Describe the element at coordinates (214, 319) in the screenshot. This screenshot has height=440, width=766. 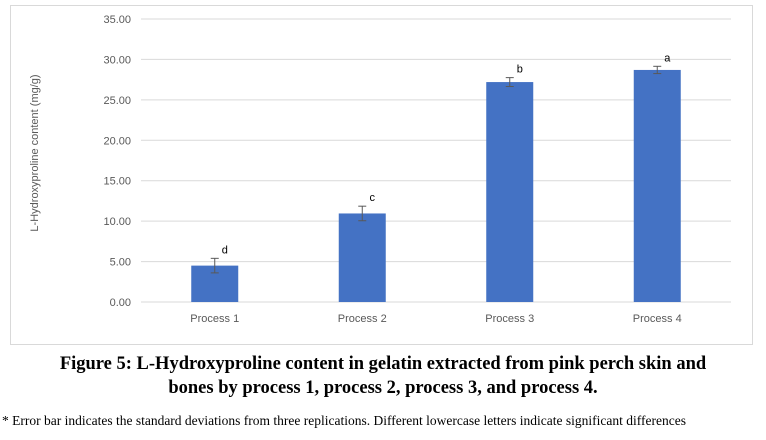
I see `x-tick-label: Process 1` at that location.